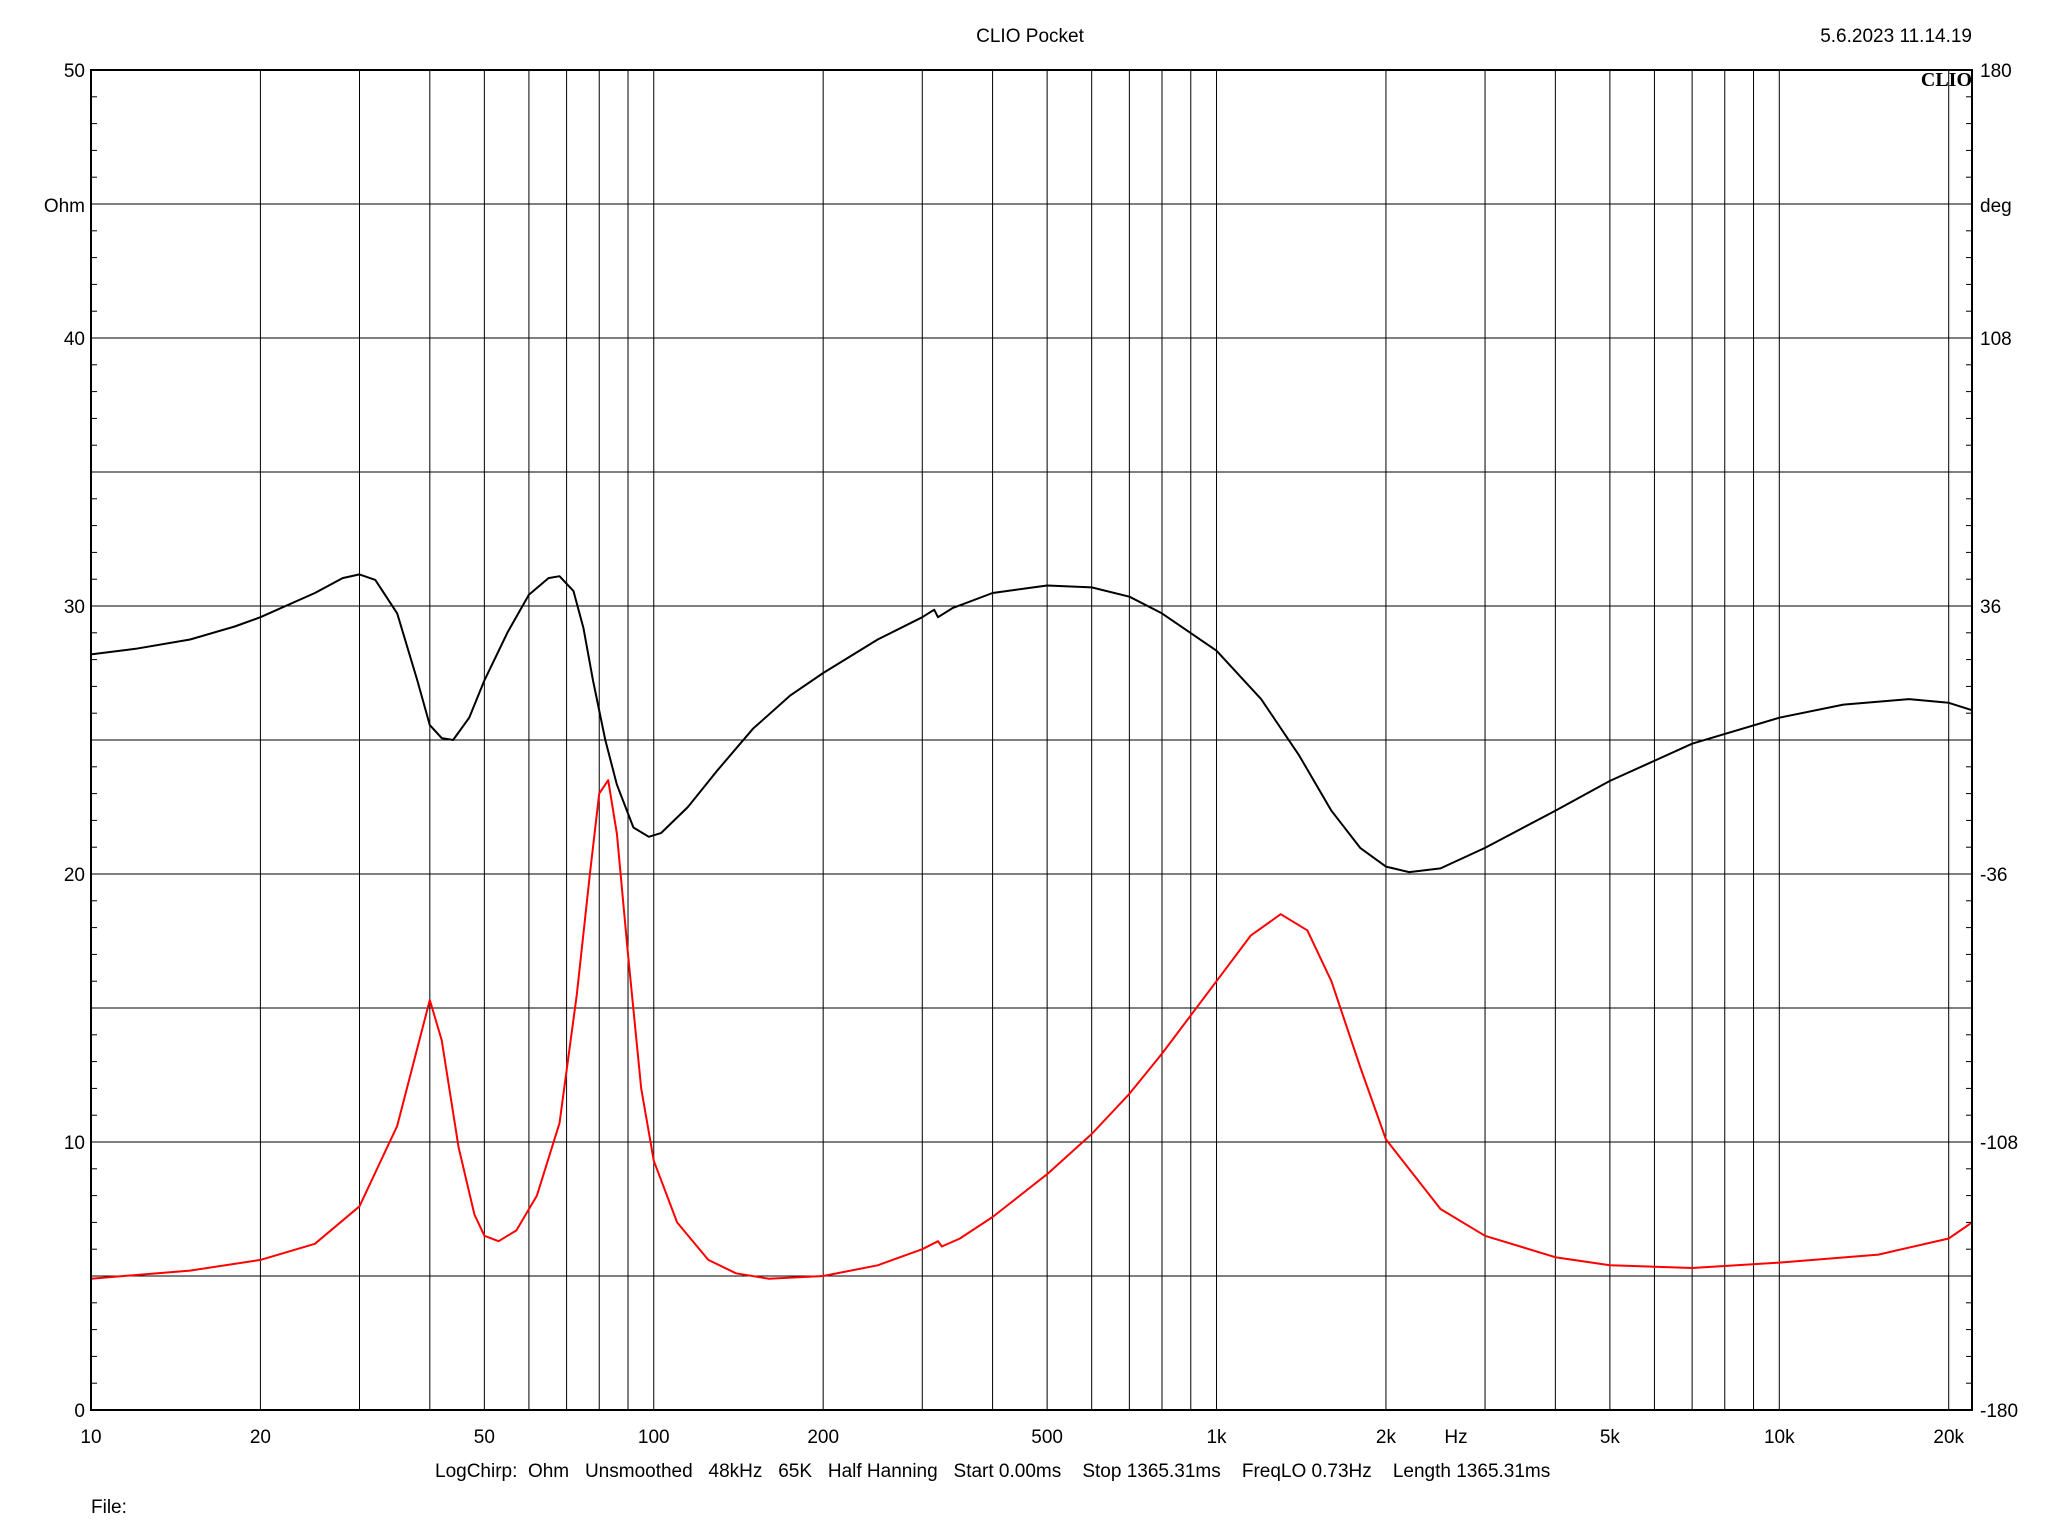  What do you see at coordinates (74, 875) in the screenshot?
I see `left-tick-label: 20` at bounding box center [74, 875].